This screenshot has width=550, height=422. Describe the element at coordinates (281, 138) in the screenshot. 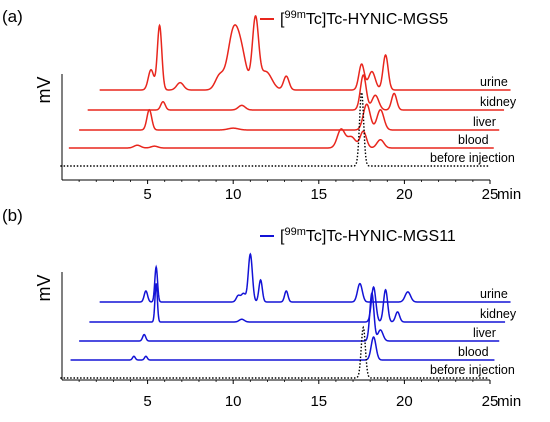

I see `trace-blood-a` at that location.